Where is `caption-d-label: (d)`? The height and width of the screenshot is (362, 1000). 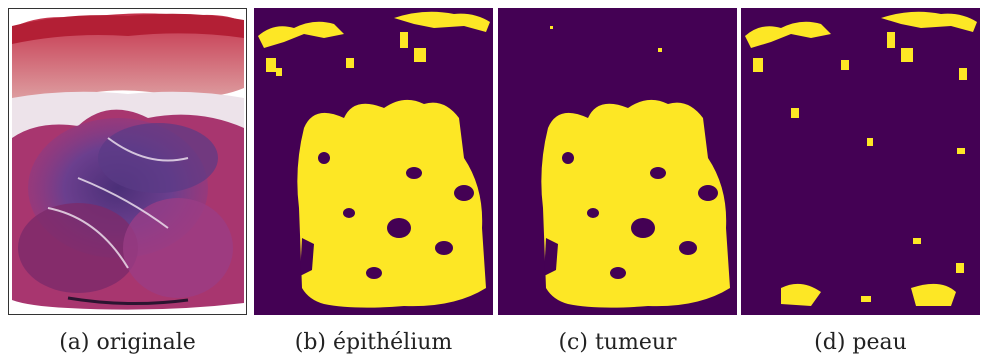 caption-d-label: (d) is located at coordinates (830, 342).